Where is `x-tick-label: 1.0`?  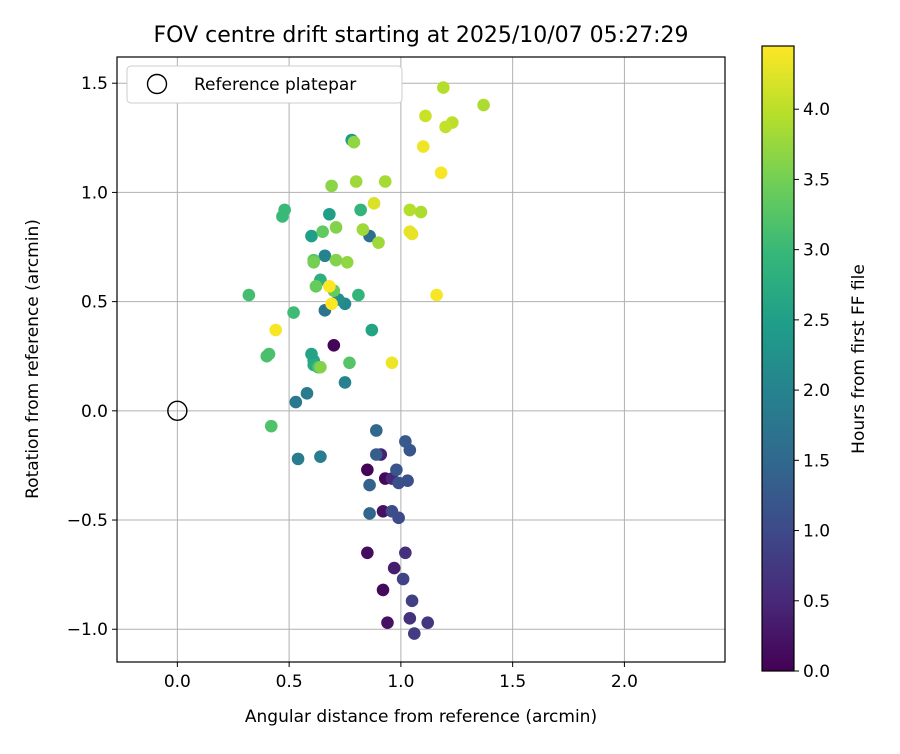 x-tick-label: 1.0 is located at coordinates (400, 682).